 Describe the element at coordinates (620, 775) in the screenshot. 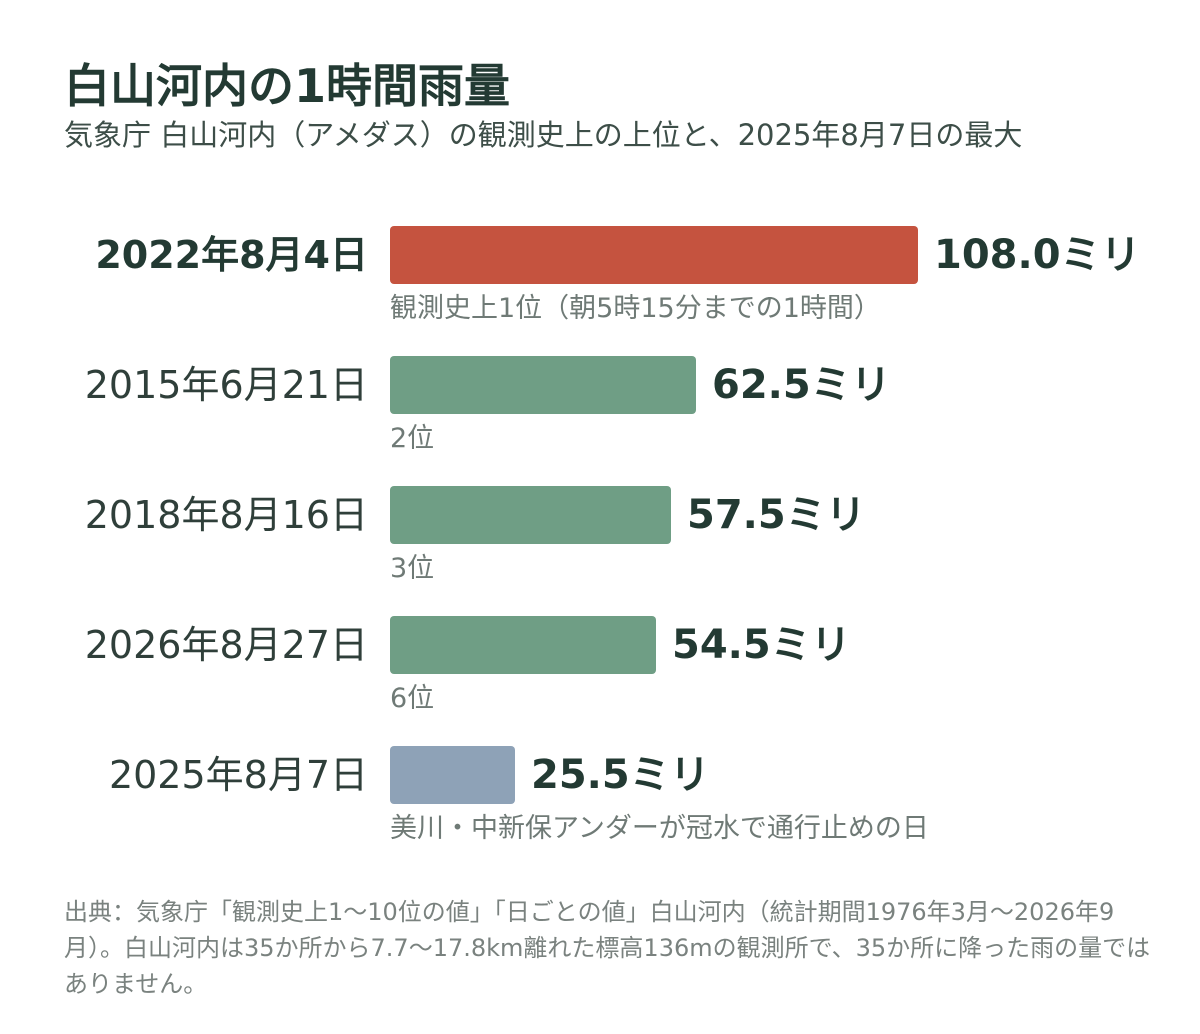

I see `value-label: 25.5ミリ` at that location.